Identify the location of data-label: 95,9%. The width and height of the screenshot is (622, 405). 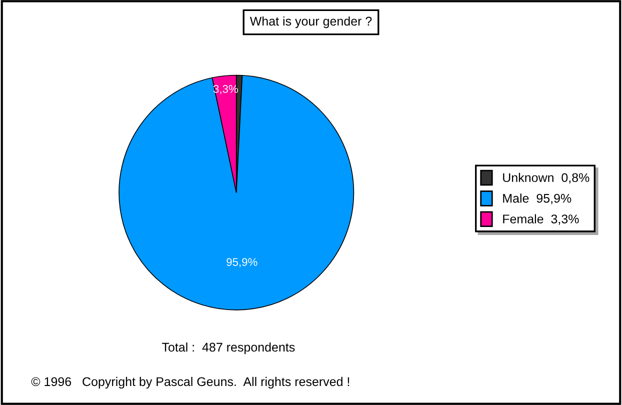
(242, 263).